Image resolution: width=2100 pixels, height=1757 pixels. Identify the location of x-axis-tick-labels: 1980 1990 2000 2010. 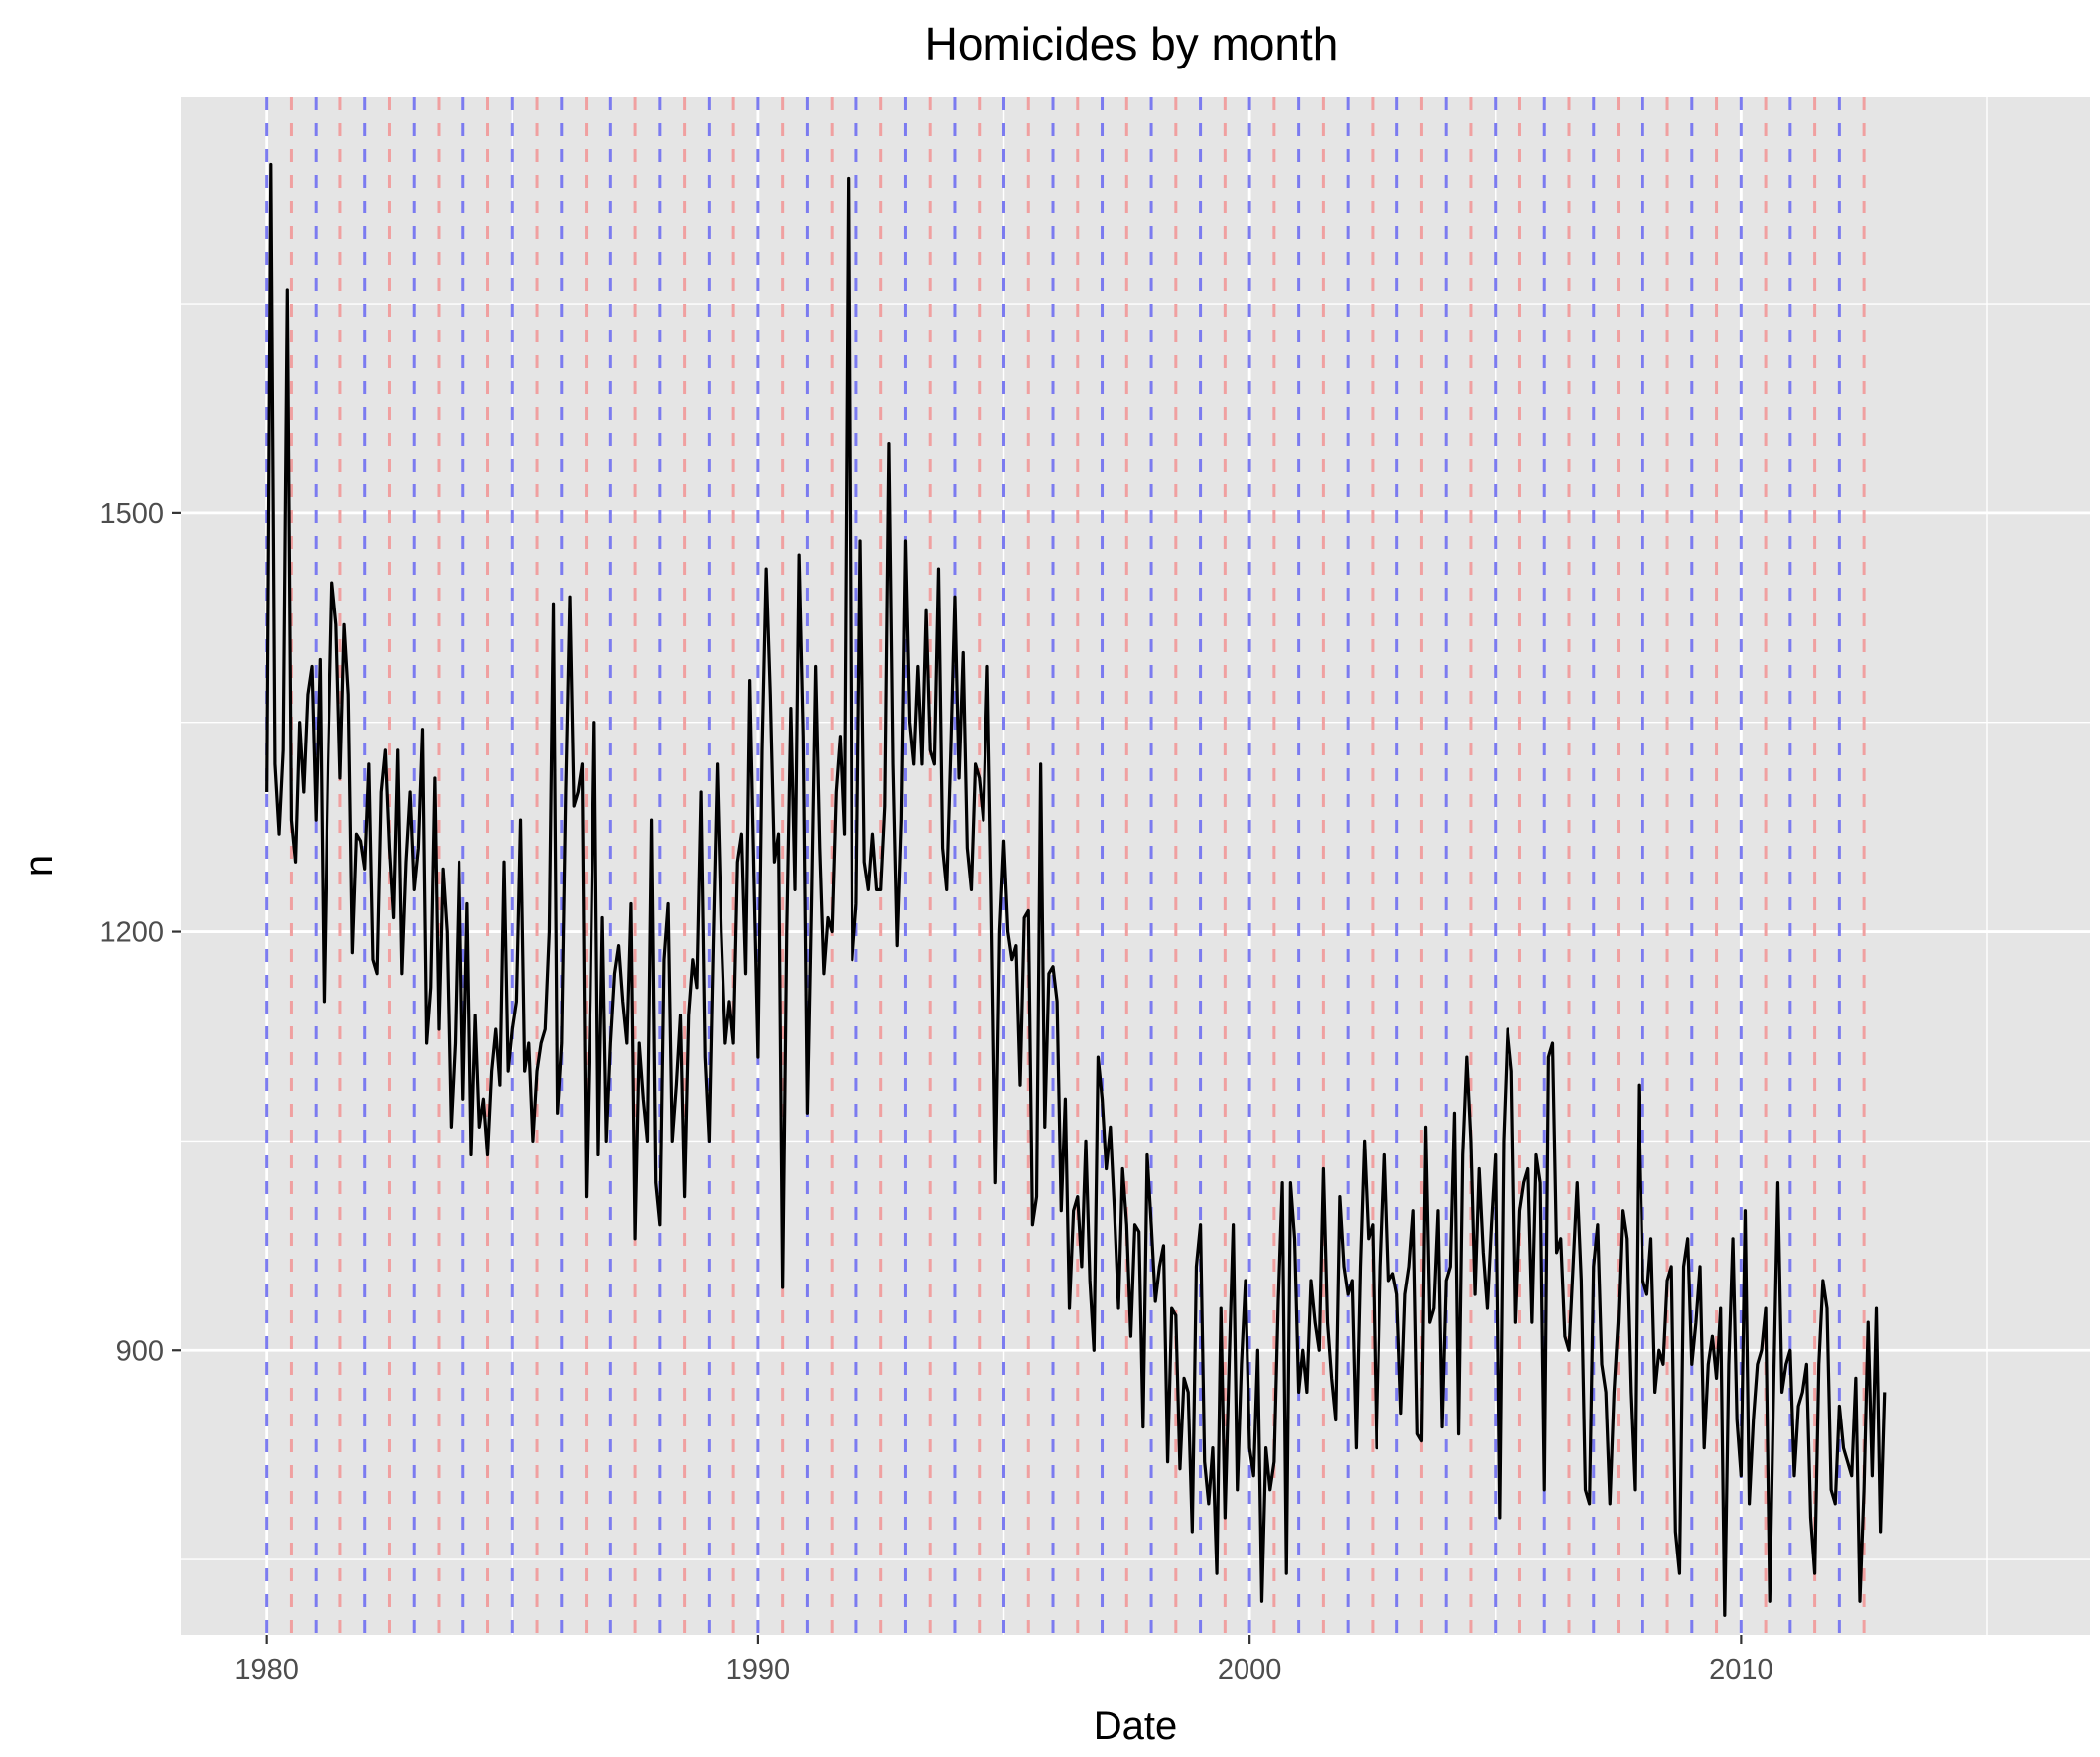
(1003, 1670).